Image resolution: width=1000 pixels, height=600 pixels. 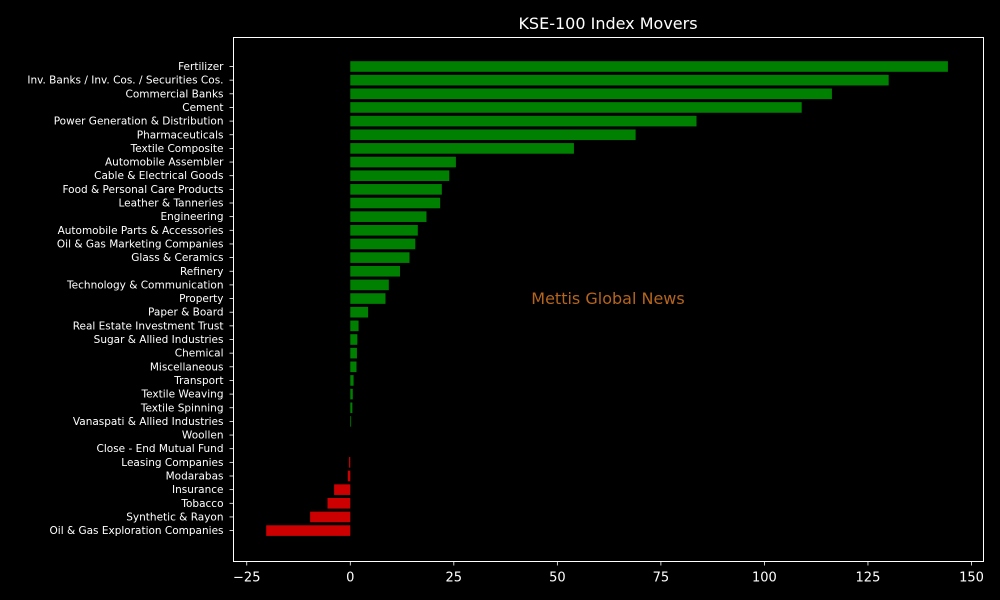 I want to click on bar-insurance, so click(x=342, y=489).